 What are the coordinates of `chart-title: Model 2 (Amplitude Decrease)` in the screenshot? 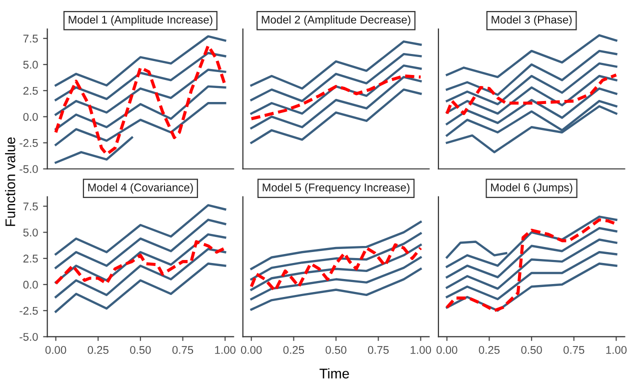 It's located at (336, 20).